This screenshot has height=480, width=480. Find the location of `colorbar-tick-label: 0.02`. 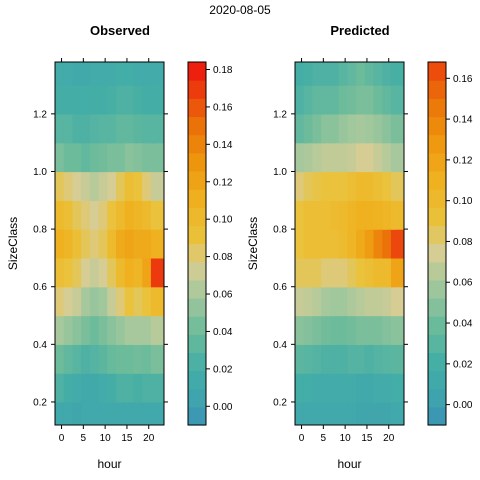

colorbar-tick-label: 0.02 is located at coordinates (223, 369).